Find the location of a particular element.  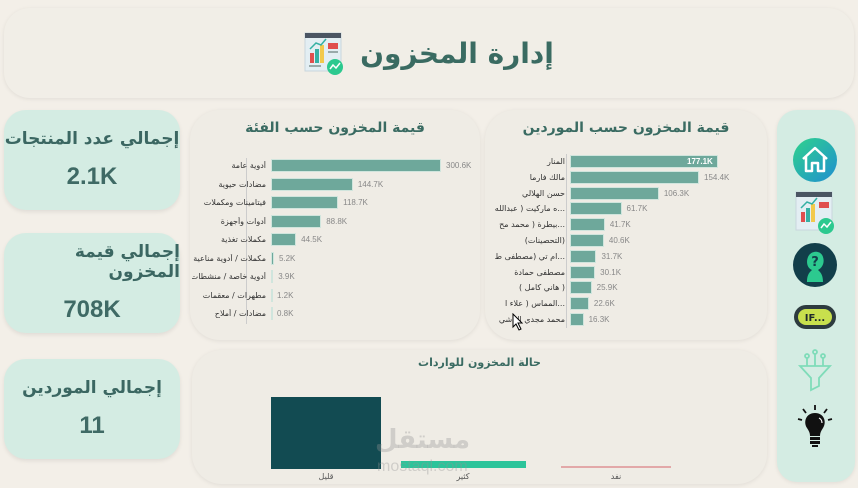

bar-label: ( هاني كامل ) is located at coordinates (541, 288).